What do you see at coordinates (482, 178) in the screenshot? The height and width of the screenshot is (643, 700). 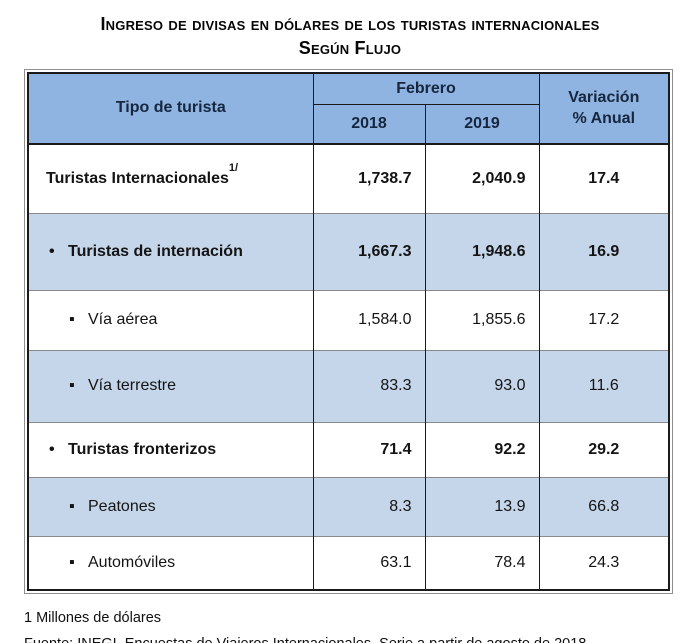 I see `value-2019: 2,040.9` at bounding box center [482, 178].